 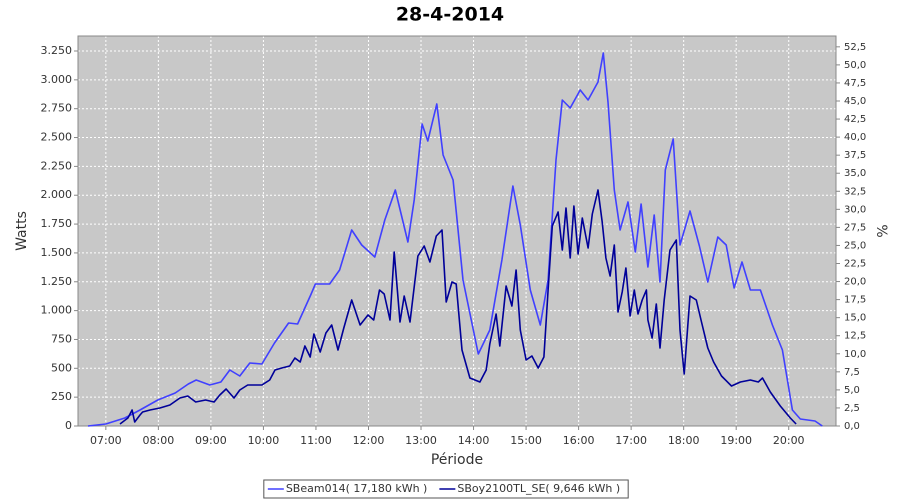 What do you see at coordinates (855, 137) in the screenshot?
I see `y2-tick-label: 40,0` at bounding box center [855, 137].